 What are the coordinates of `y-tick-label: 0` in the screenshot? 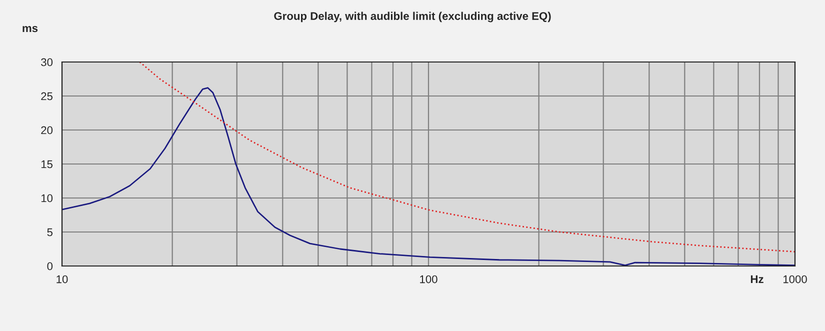 It's located at (50, 266).